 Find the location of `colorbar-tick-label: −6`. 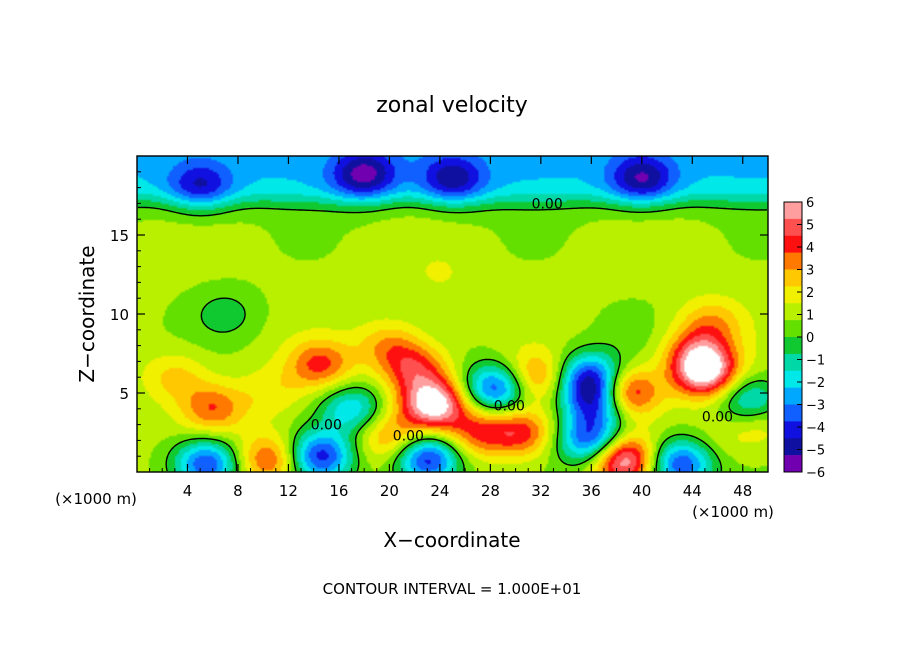

colorbar-tick-label: −6 is located at coordinates (815, 473).